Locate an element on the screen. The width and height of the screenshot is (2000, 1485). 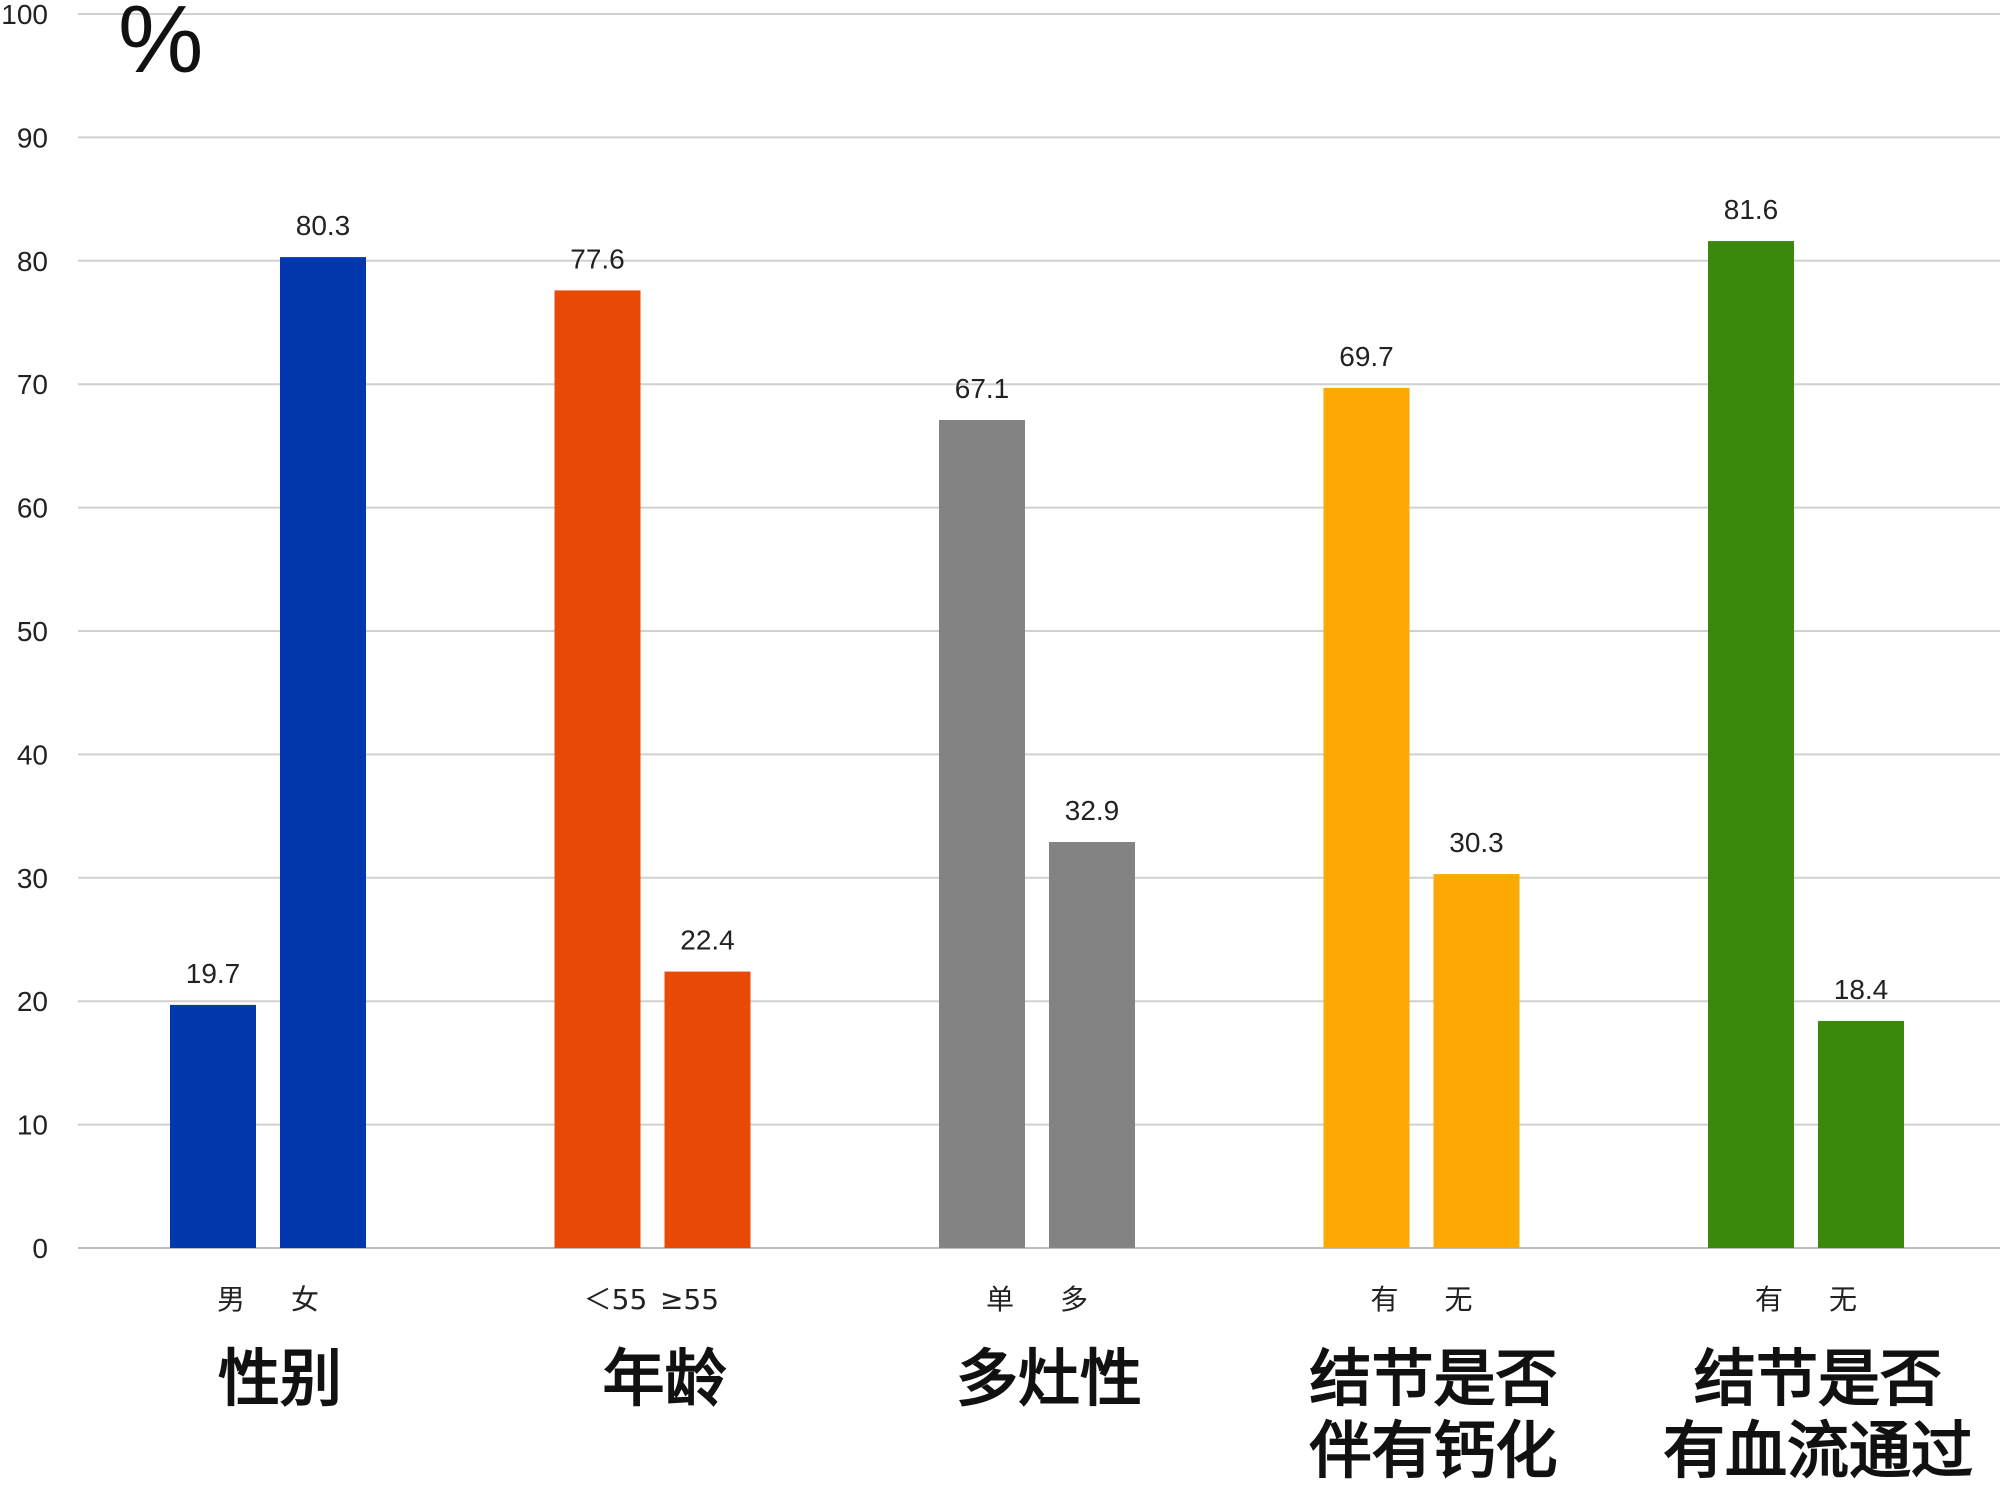
data-label: 18.4 is located at coordinates (1861, 989).